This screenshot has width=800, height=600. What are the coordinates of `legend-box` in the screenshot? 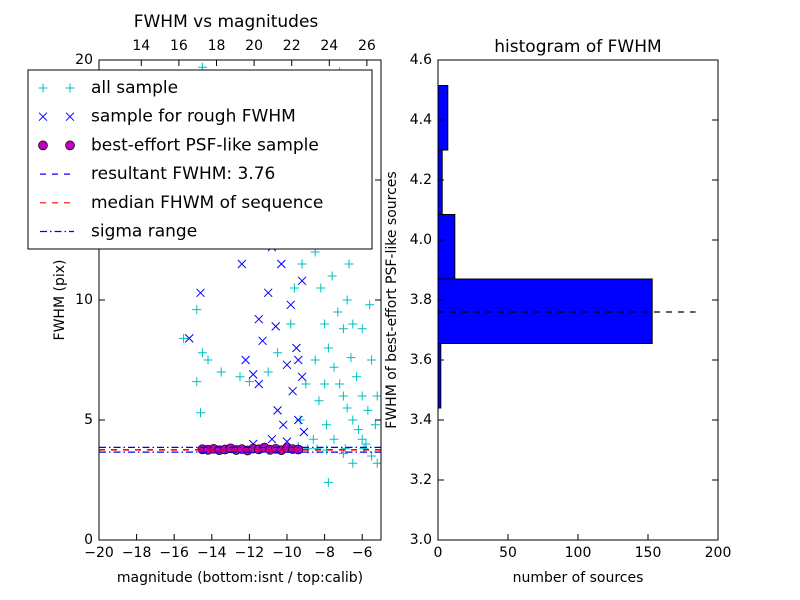 It's located at (200, 159).